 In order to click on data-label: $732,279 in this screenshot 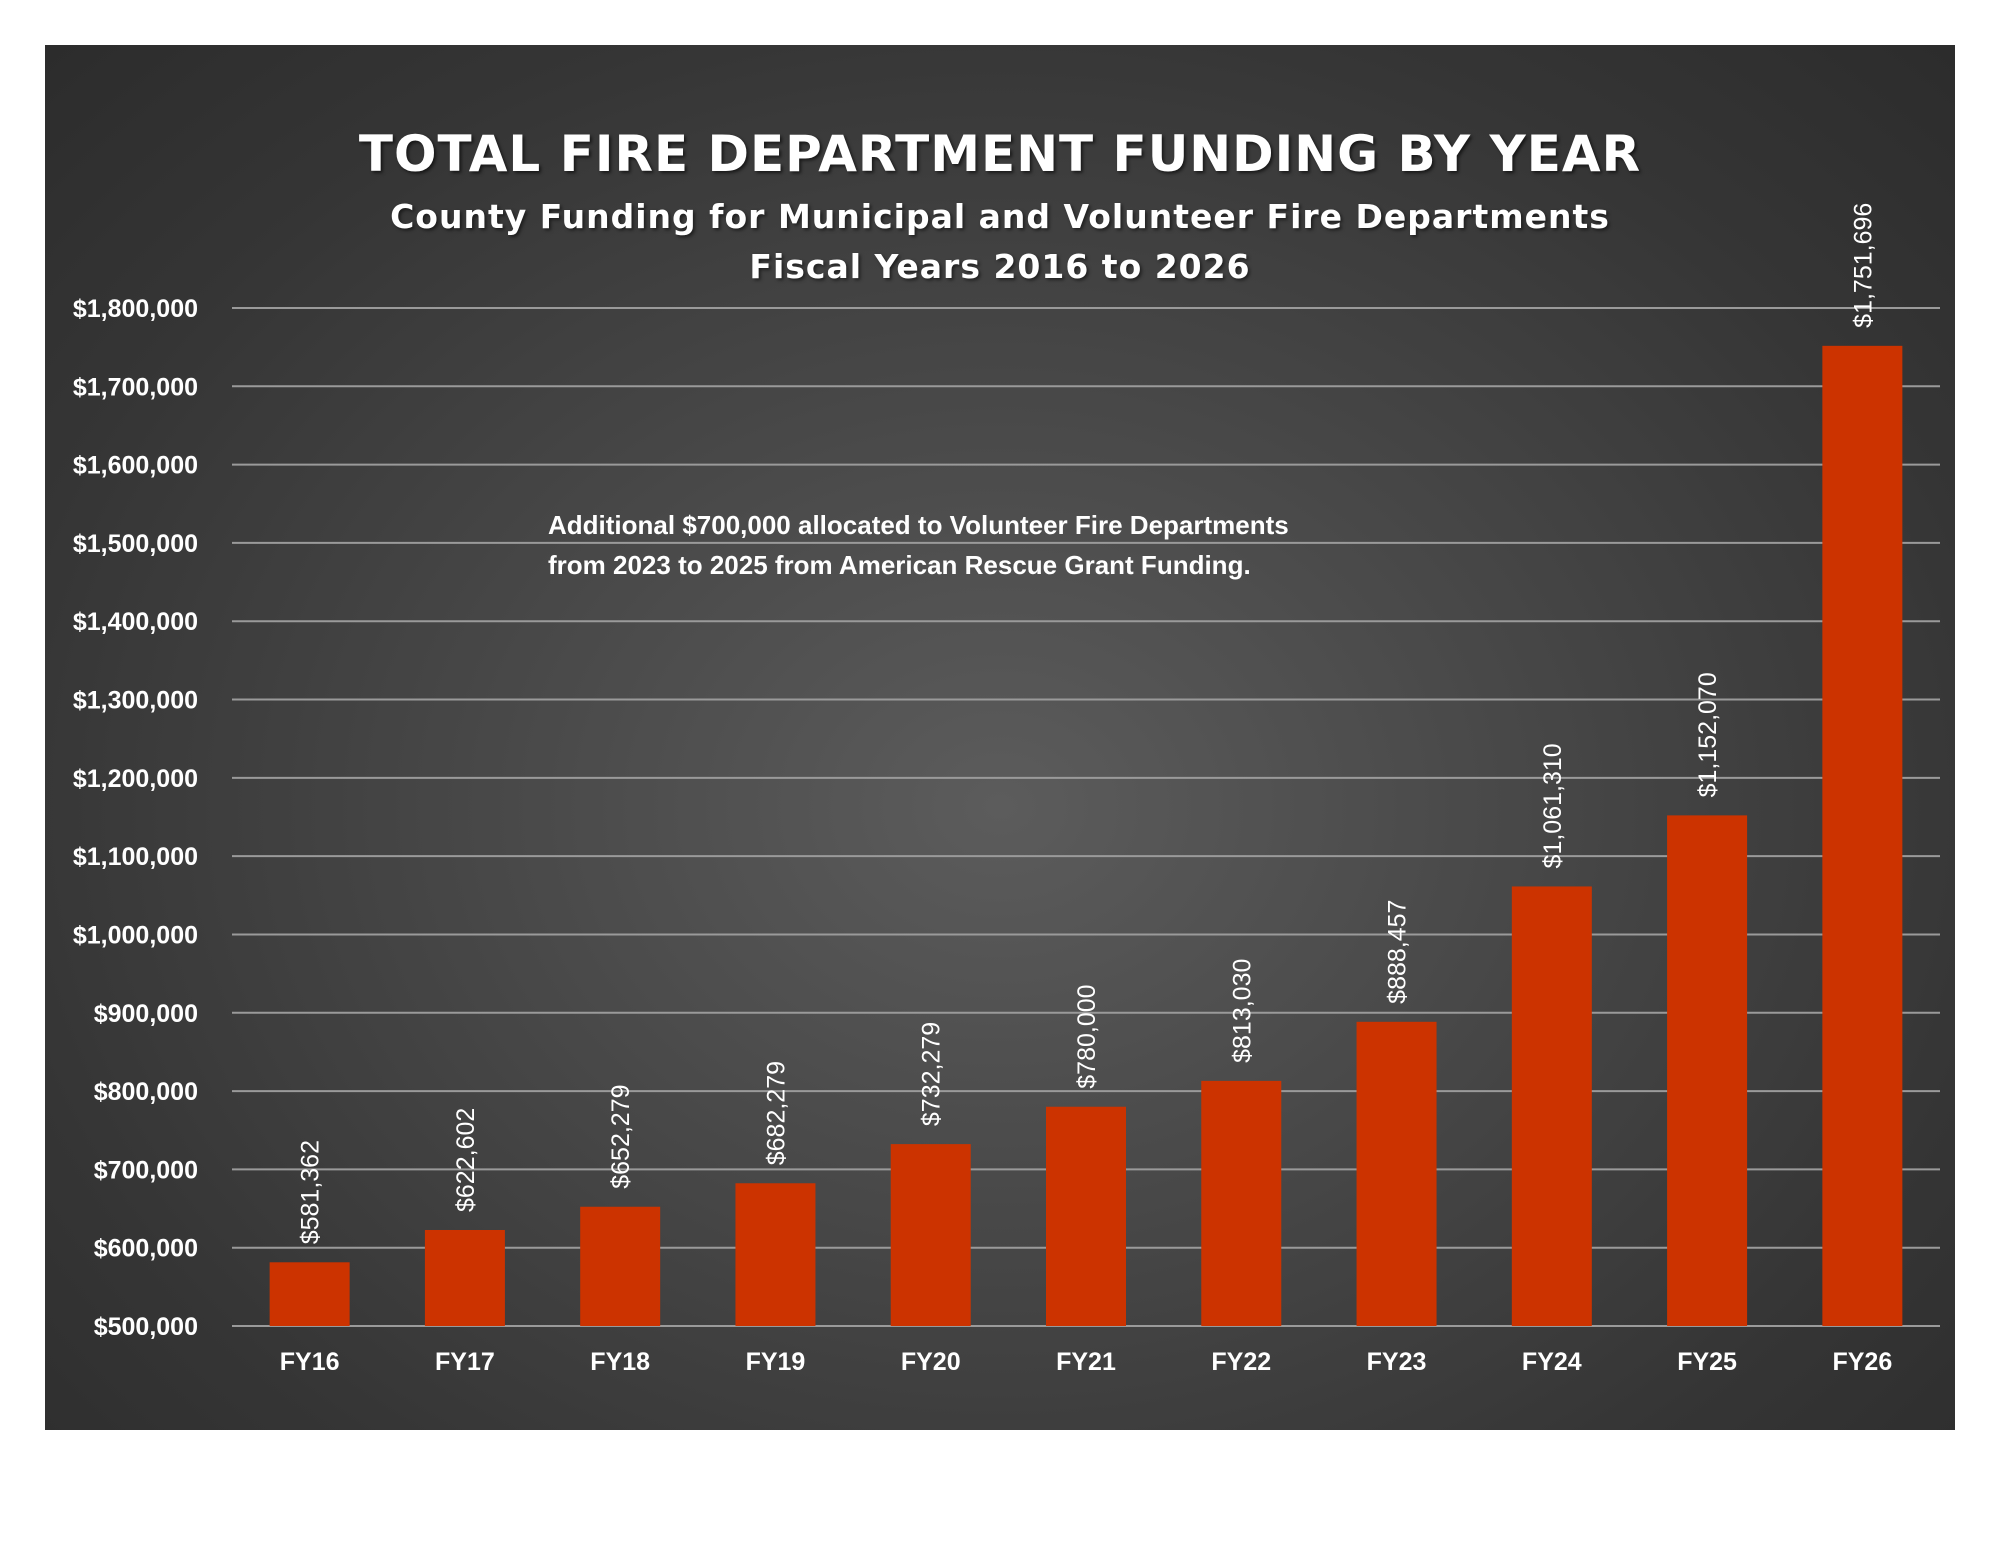, I will do `click(932, 1074)`.